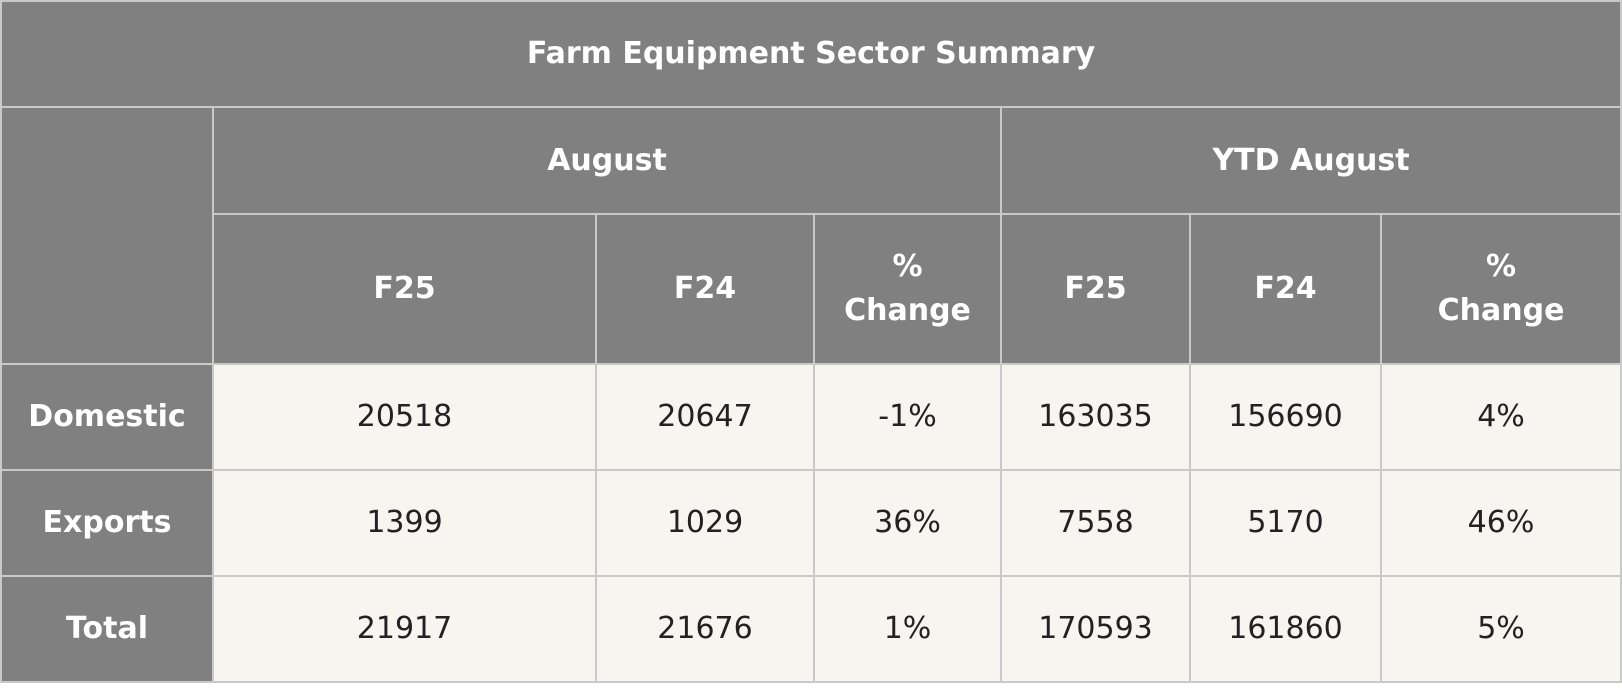 This screenshot has width=1622, height=690. I want to click on column-header-f25-august: F25, so click(404, 289).